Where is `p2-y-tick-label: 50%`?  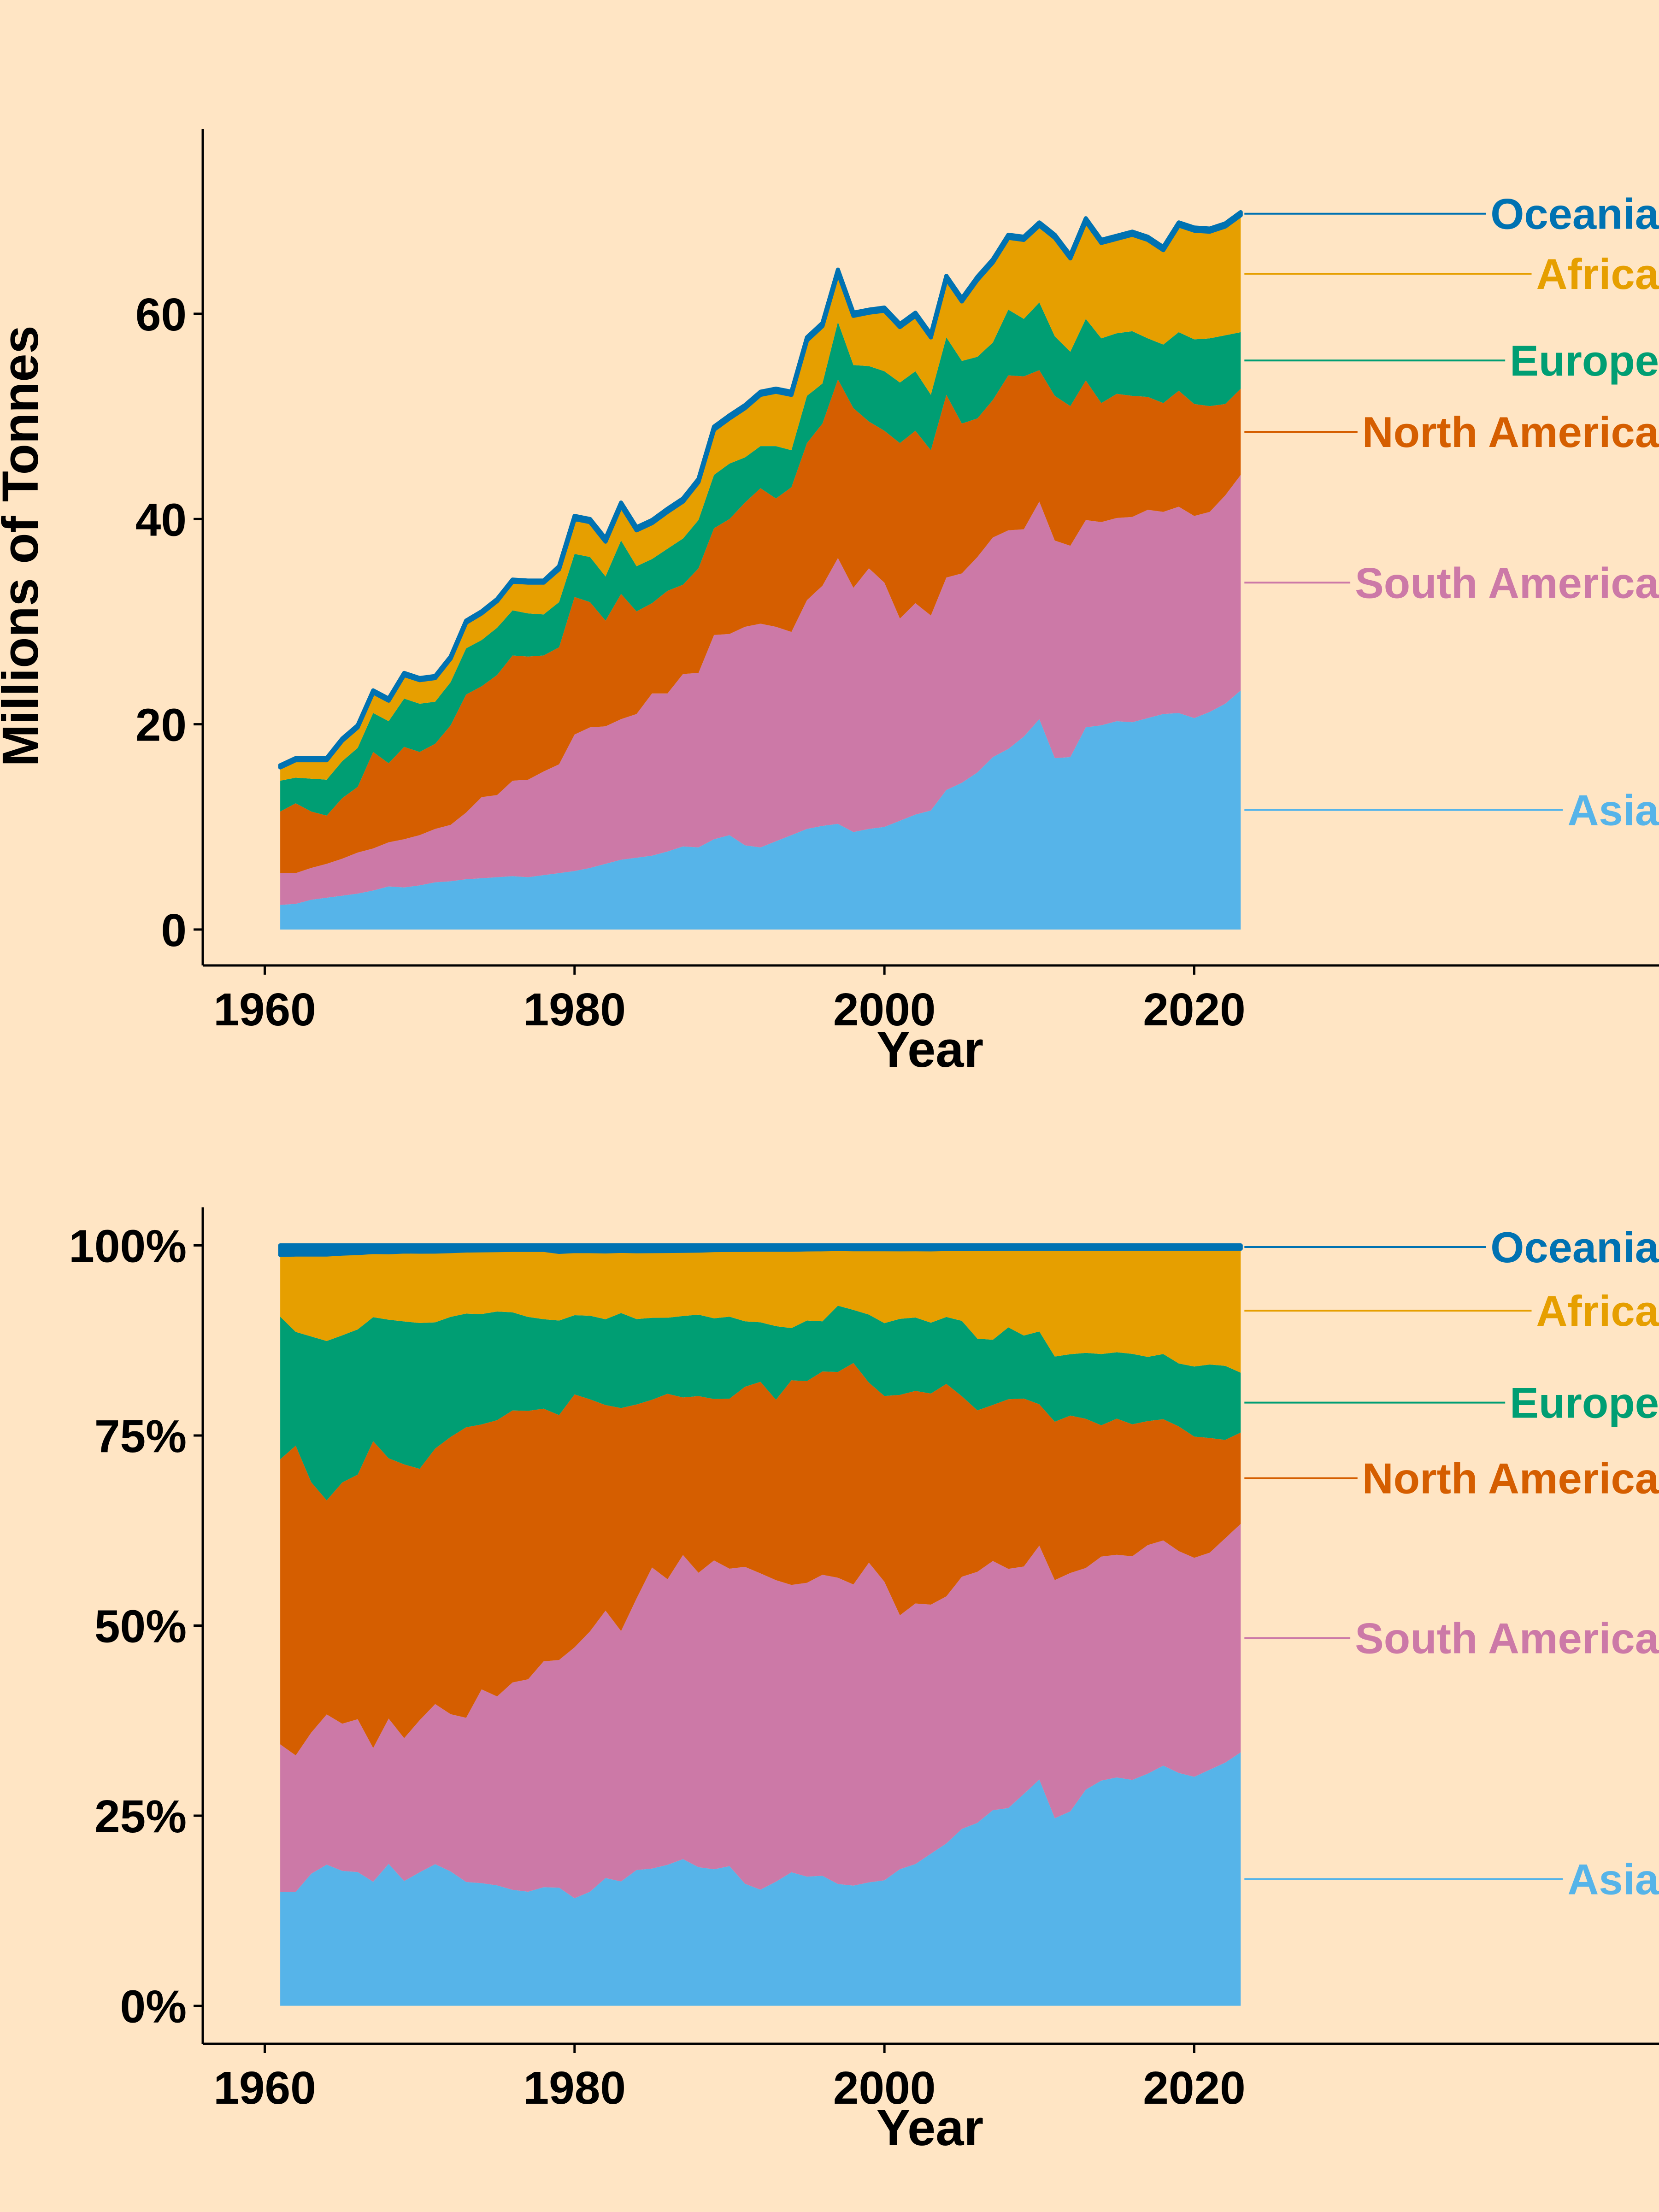
p2-y-tick-label: 50% is located at coordinates (140, 1627).